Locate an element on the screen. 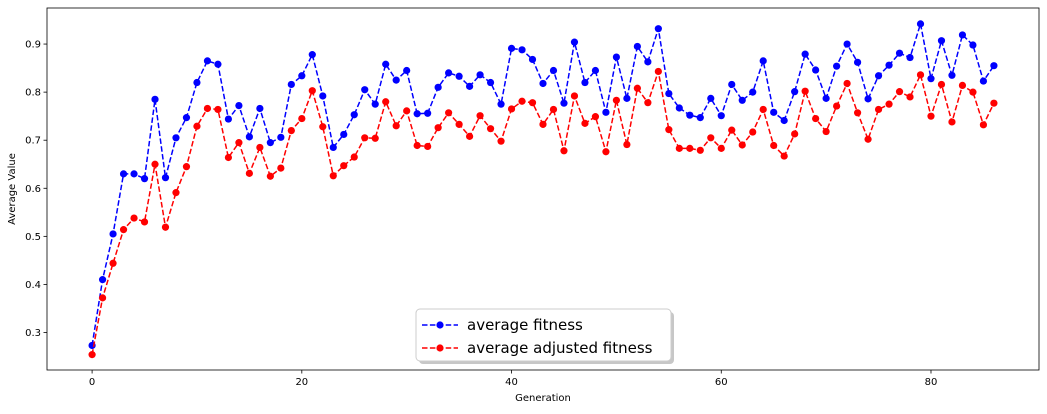 Image resolution: width=1047 pixels, height=414 pixels. x-tick-label: 60 is located at coordinates (721, 382).